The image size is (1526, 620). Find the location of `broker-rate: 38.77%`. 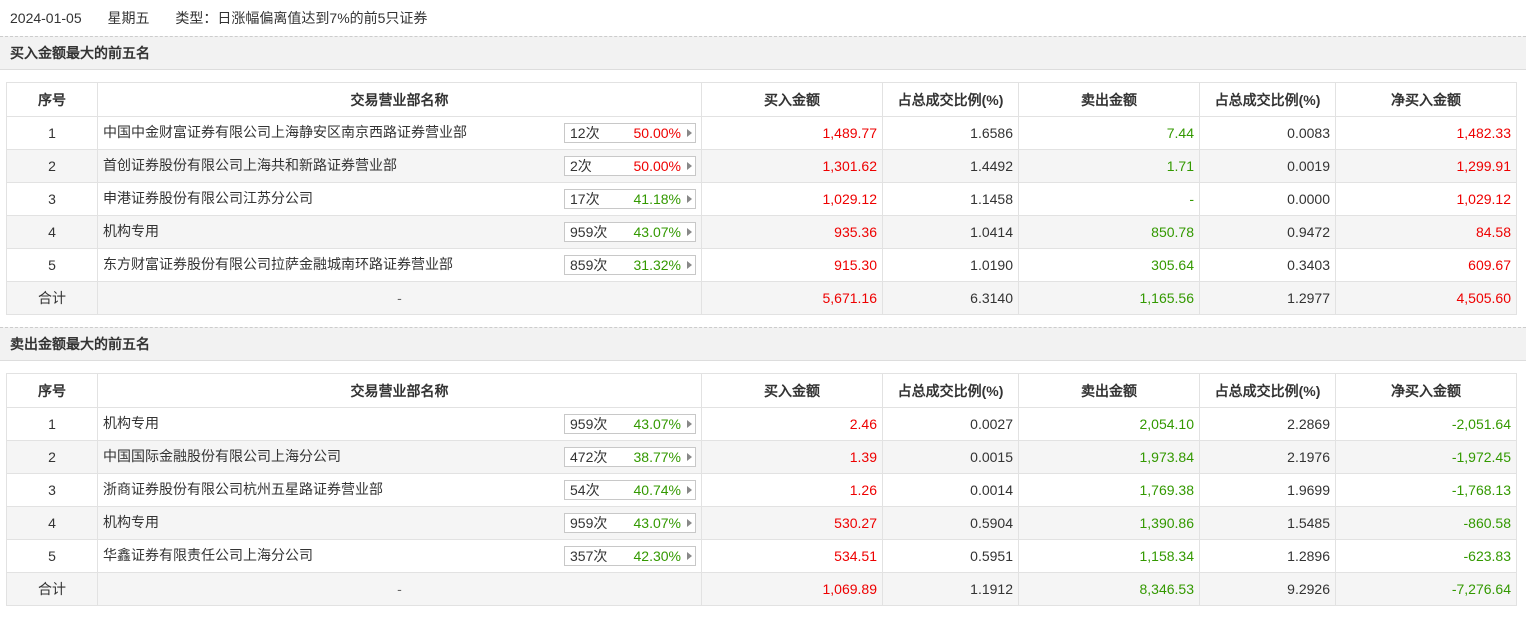

broker-rate: 38.77% is located at coordinates (657, 457).